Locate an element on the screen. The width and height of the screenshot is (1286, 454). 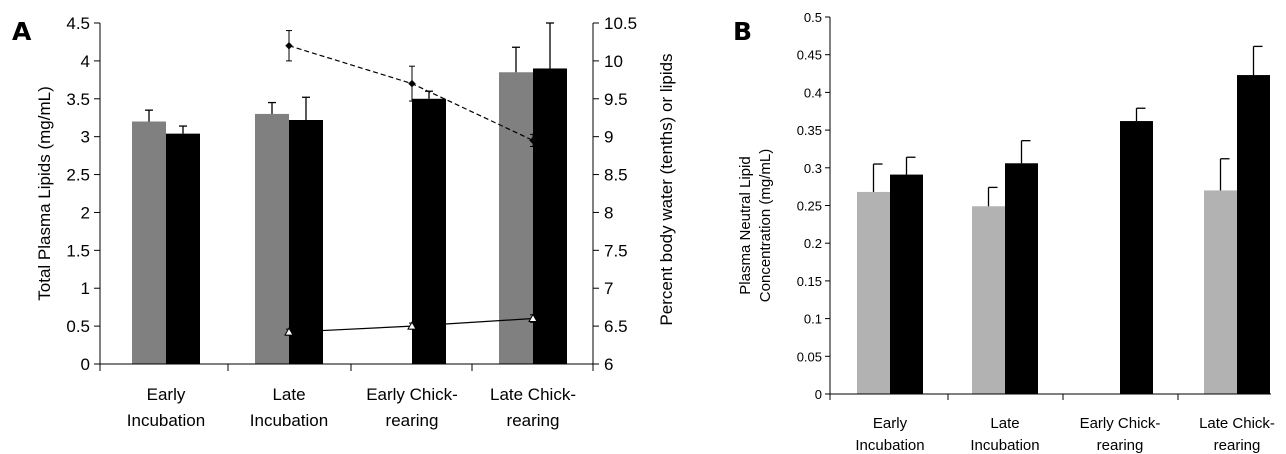
y2-tick-label: 8.5 is located at coordinates (616, 175).